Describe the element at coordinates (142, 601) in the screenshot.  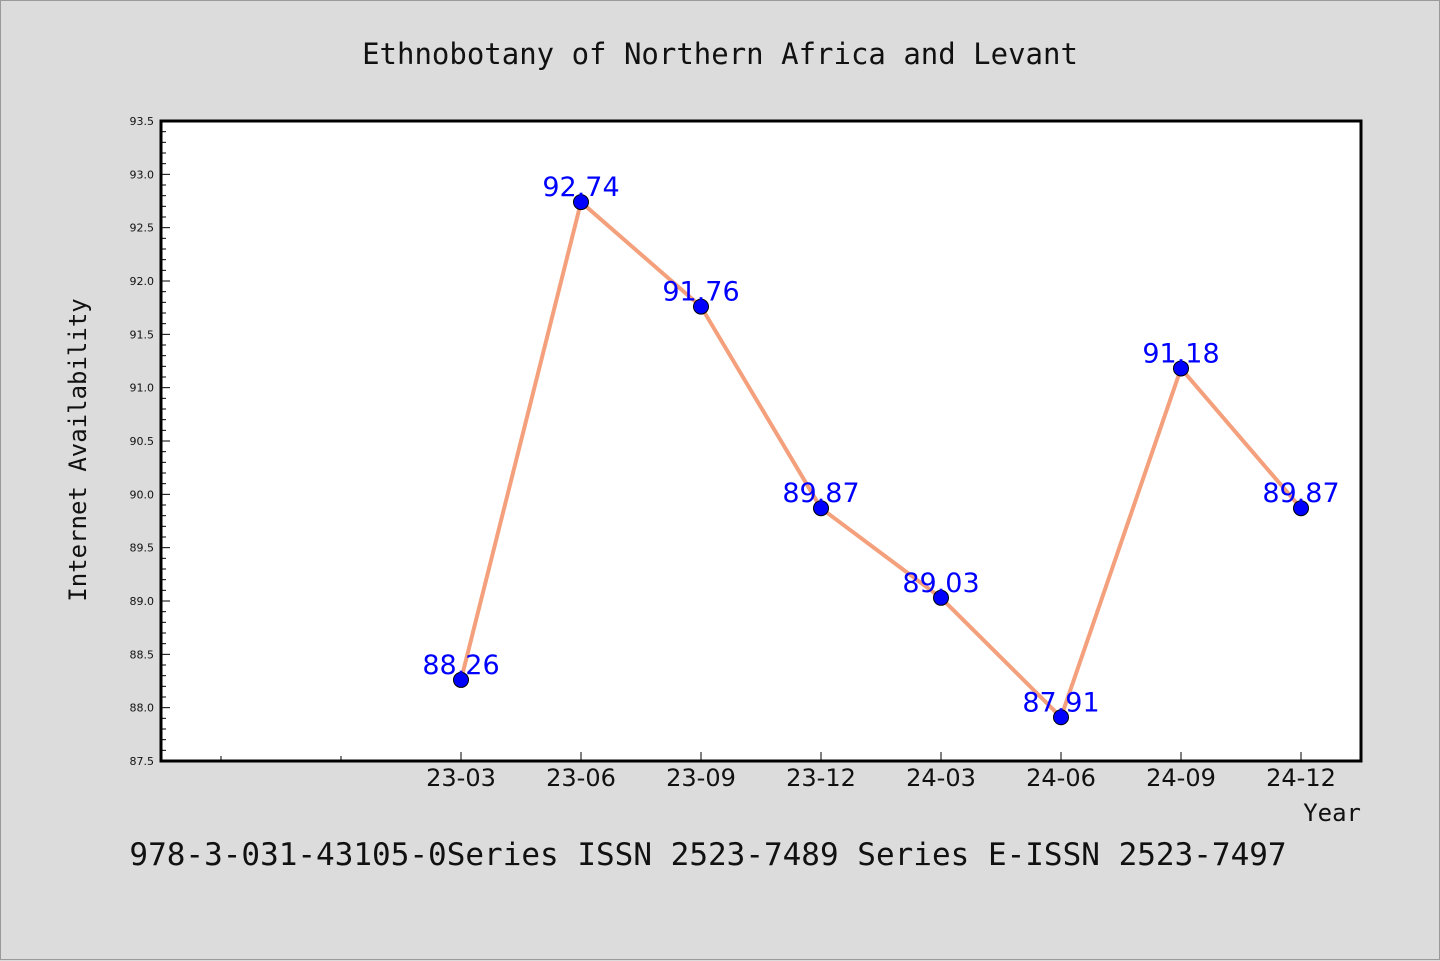
I see `y-tick-label: 89.0` at that location.